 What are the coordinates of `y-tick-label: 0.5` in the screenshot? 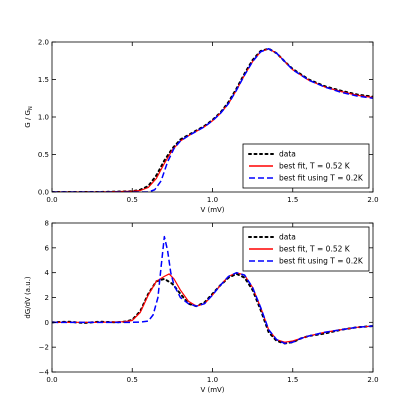 It's located at (43, 155).